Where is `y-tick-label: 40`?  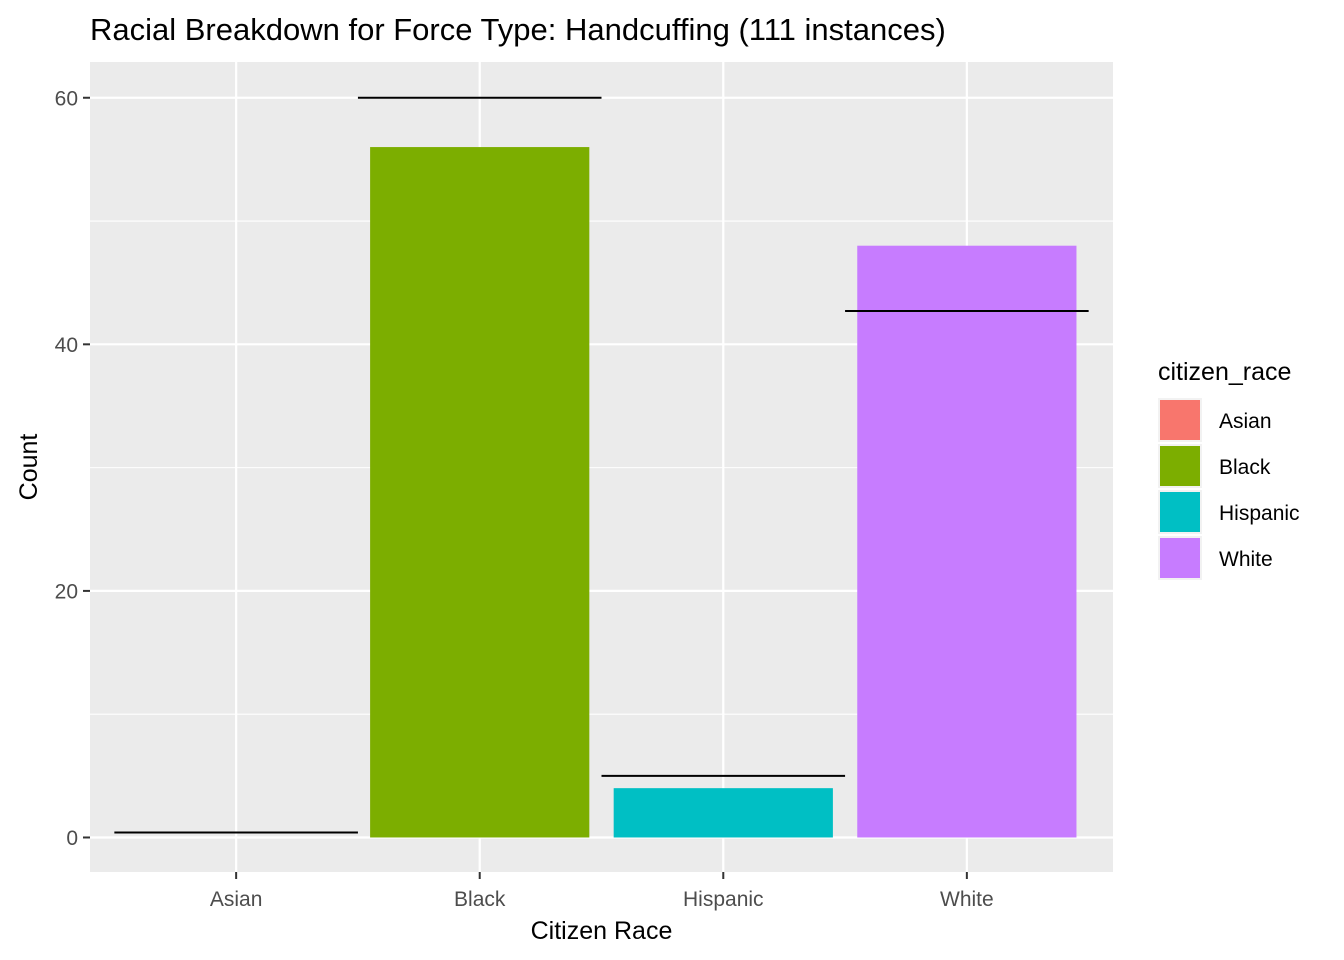 y-tick-label: 40 is located at coordinates (66, 345).